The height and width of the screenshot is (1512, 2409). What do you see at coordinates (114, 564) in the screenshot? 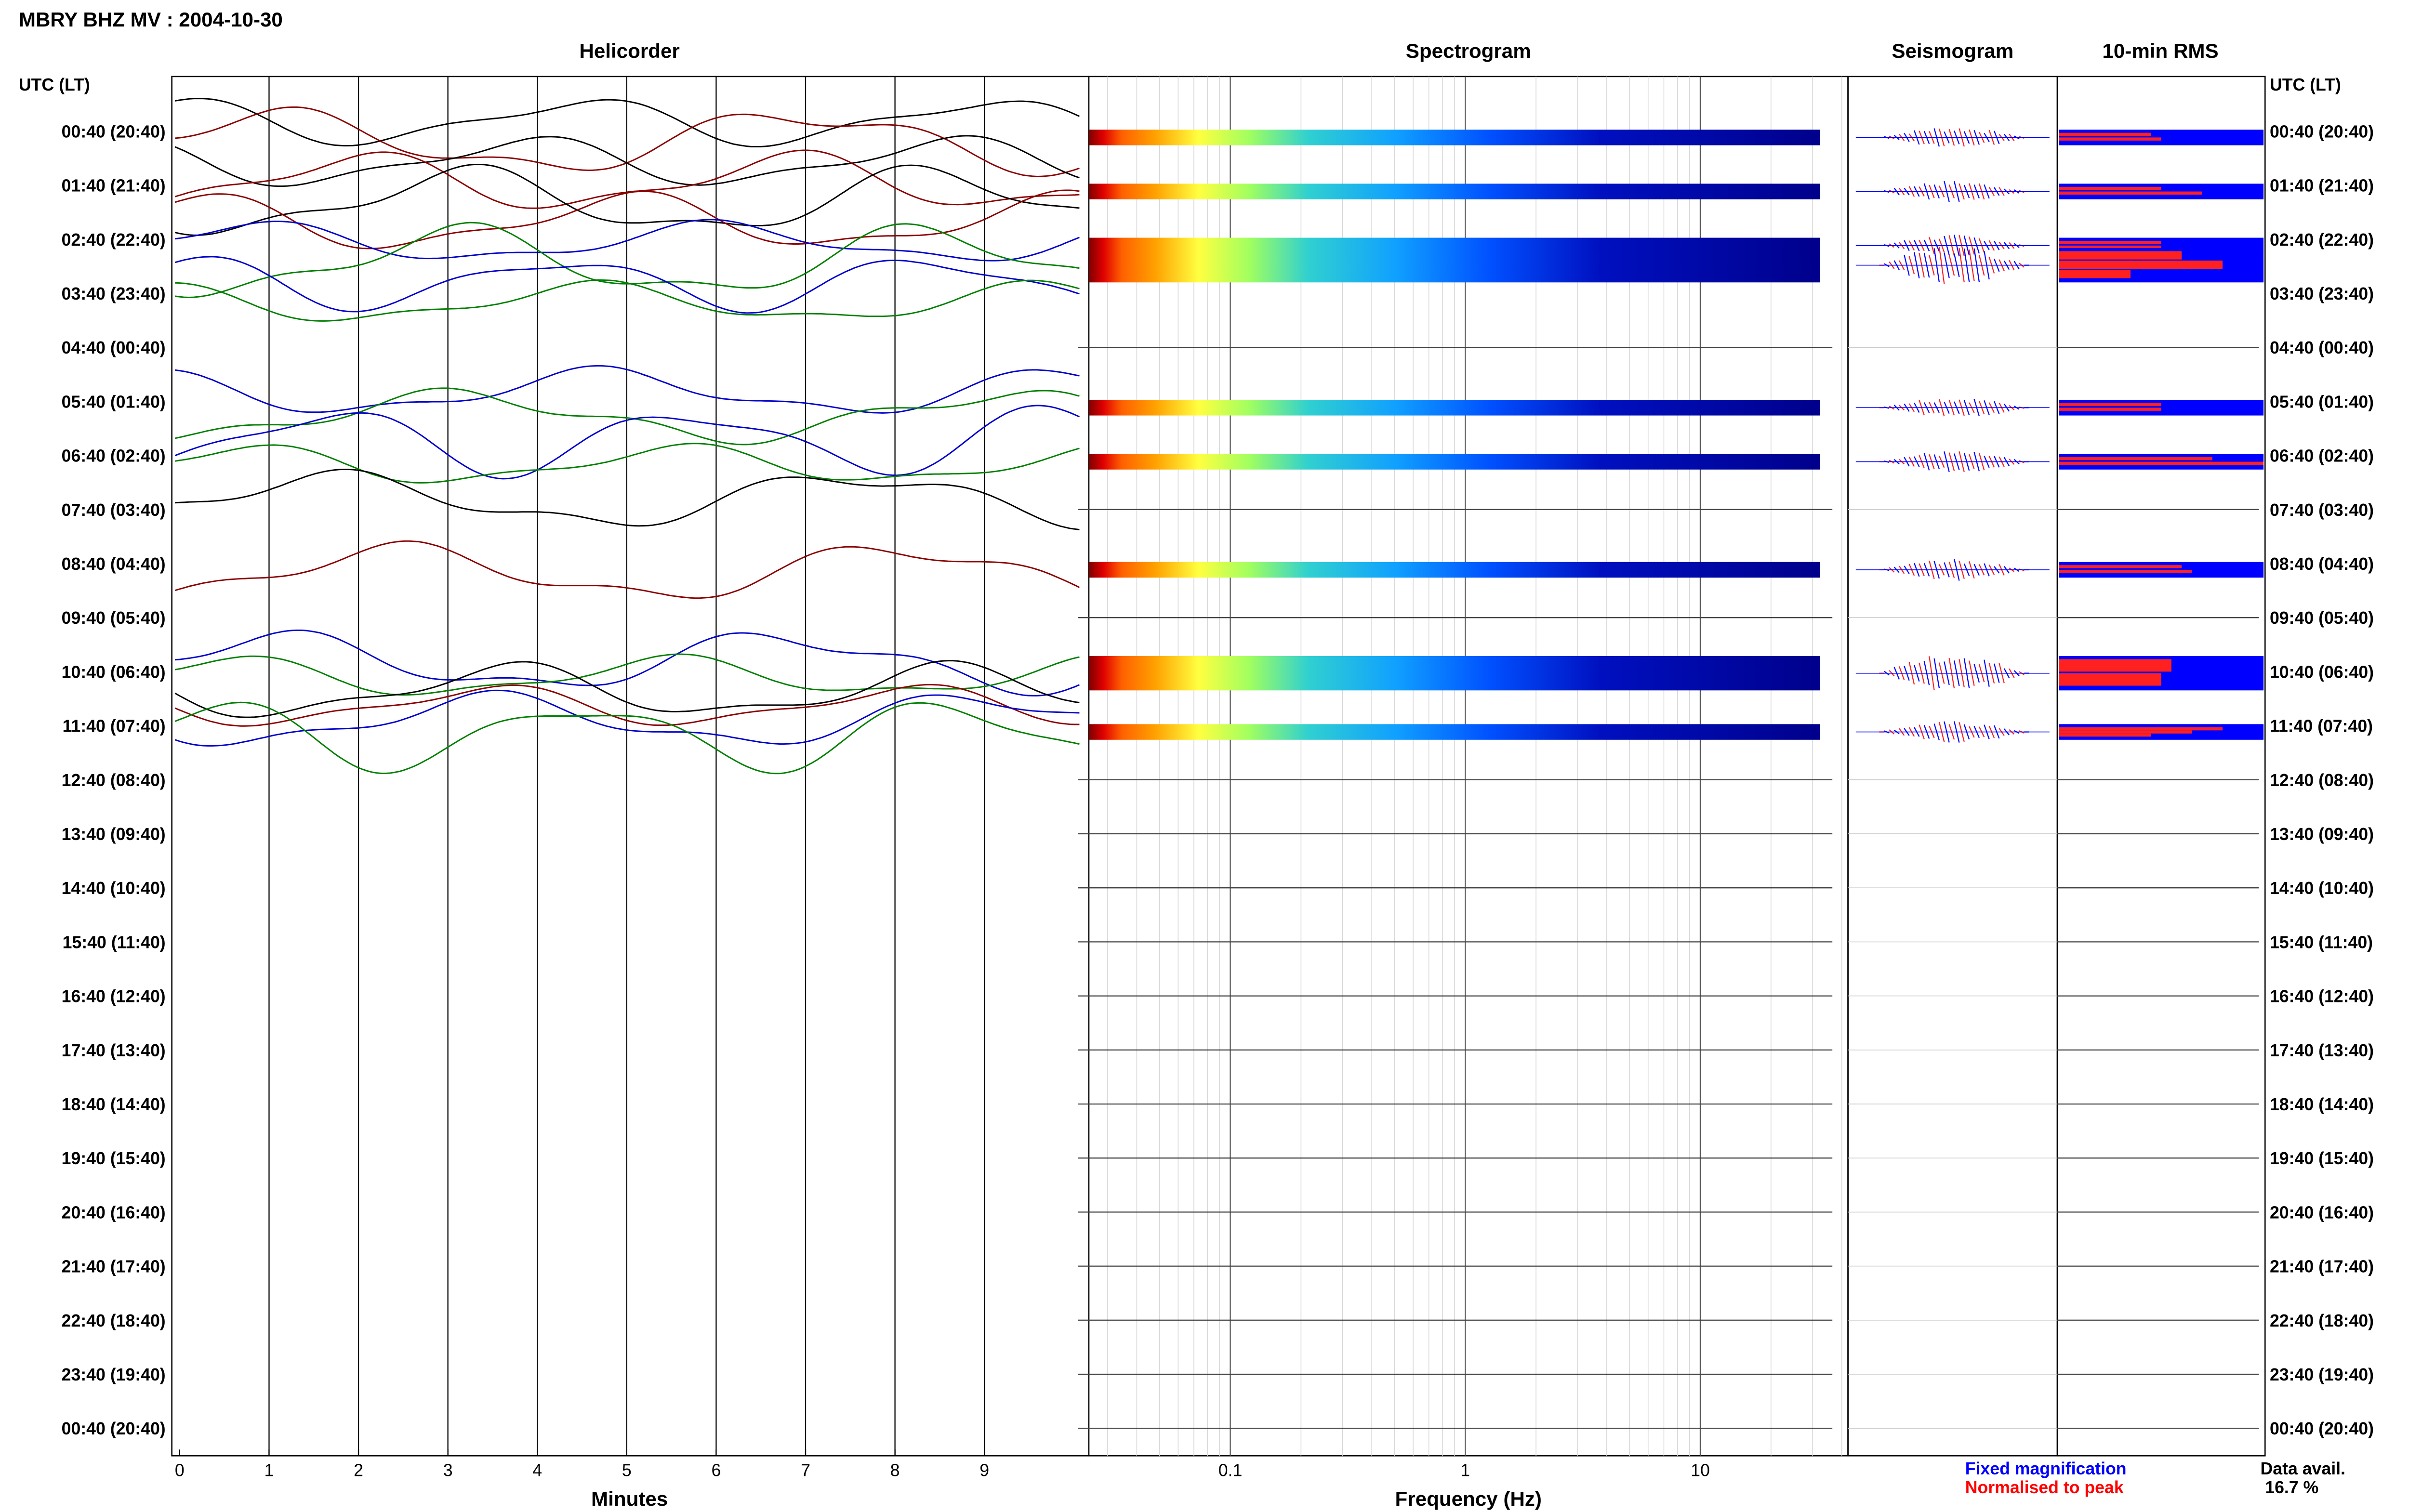
I see `row-label-left: 08:40 (04:40)` at bounding box center [114, 564].